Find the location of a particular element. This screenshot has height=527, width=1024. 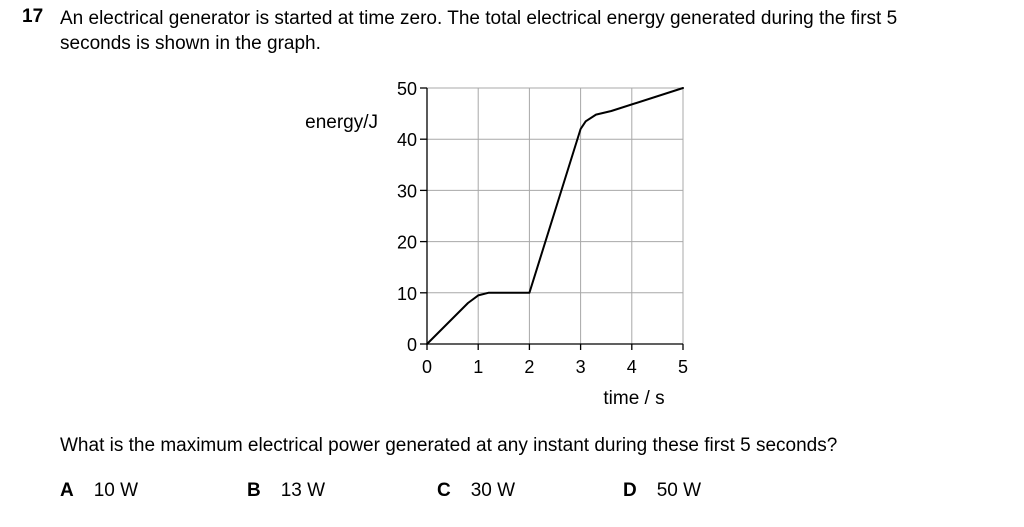

y-tick-label: 40 is located at coordinates (407, 140).